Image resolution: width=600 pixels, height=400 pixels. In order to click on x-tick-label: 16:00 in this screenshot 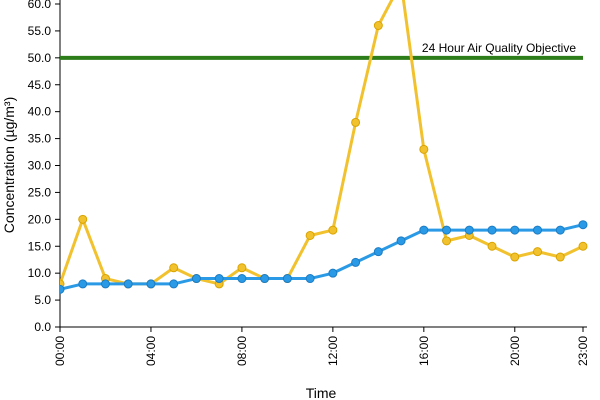, I will do `click(424, 351)`.